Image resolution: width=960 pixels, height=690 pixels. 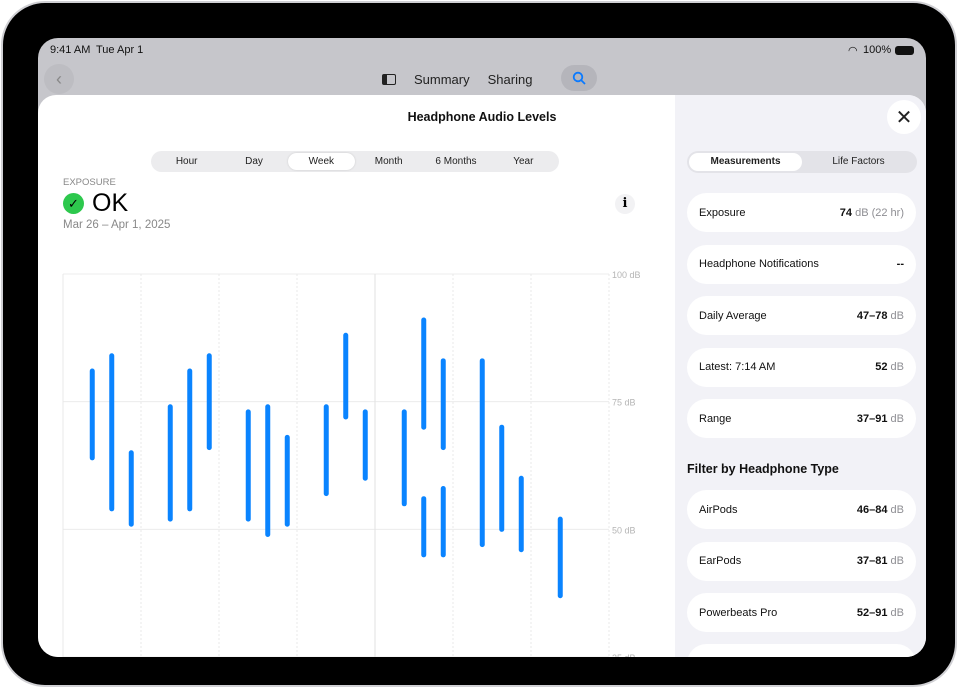 I want to click on range-segmented-control: Hour Day Week Month 6 Months Year, so click(x=355, y=161).